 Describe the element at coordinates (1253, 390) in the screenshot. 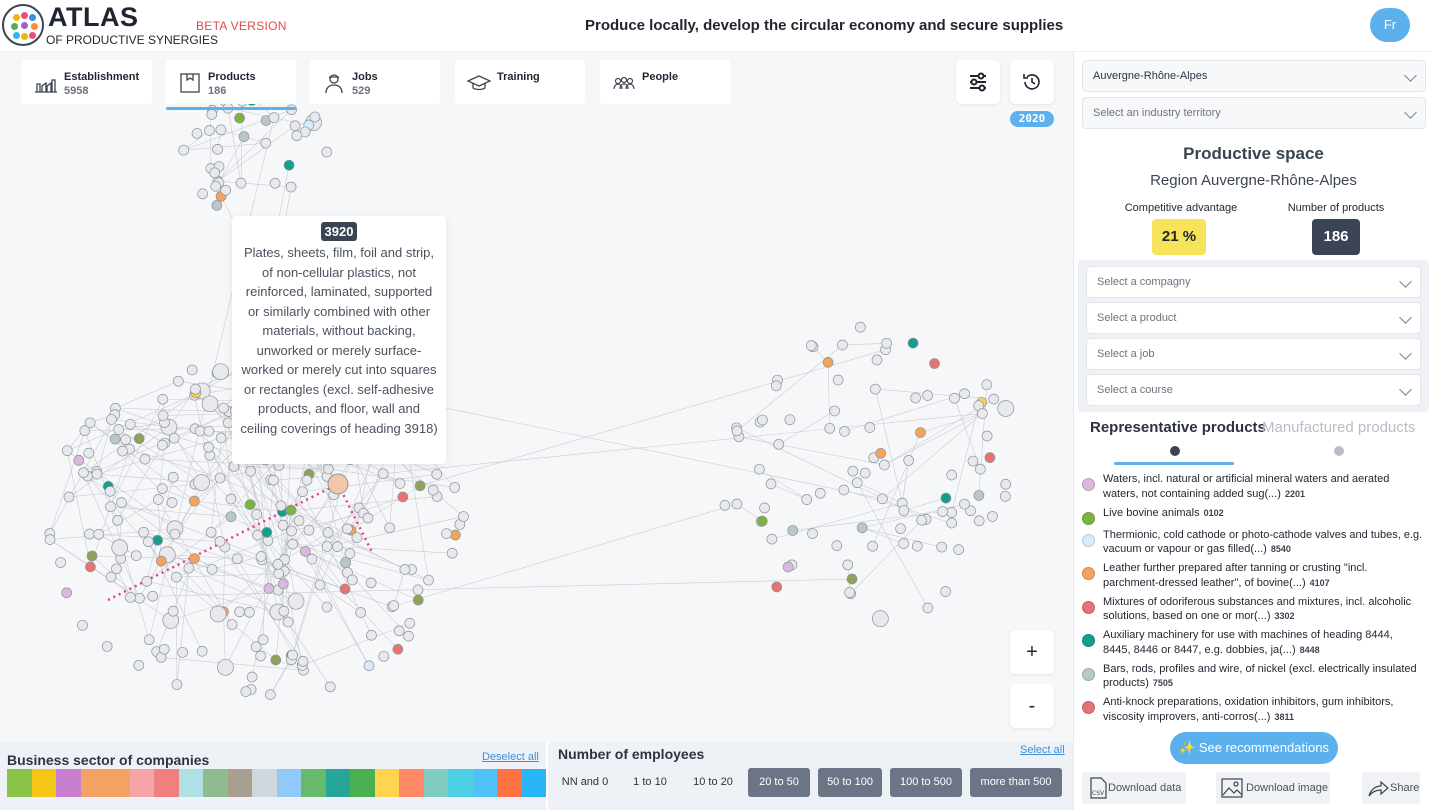

I see `course-select: Select a course` at that location.